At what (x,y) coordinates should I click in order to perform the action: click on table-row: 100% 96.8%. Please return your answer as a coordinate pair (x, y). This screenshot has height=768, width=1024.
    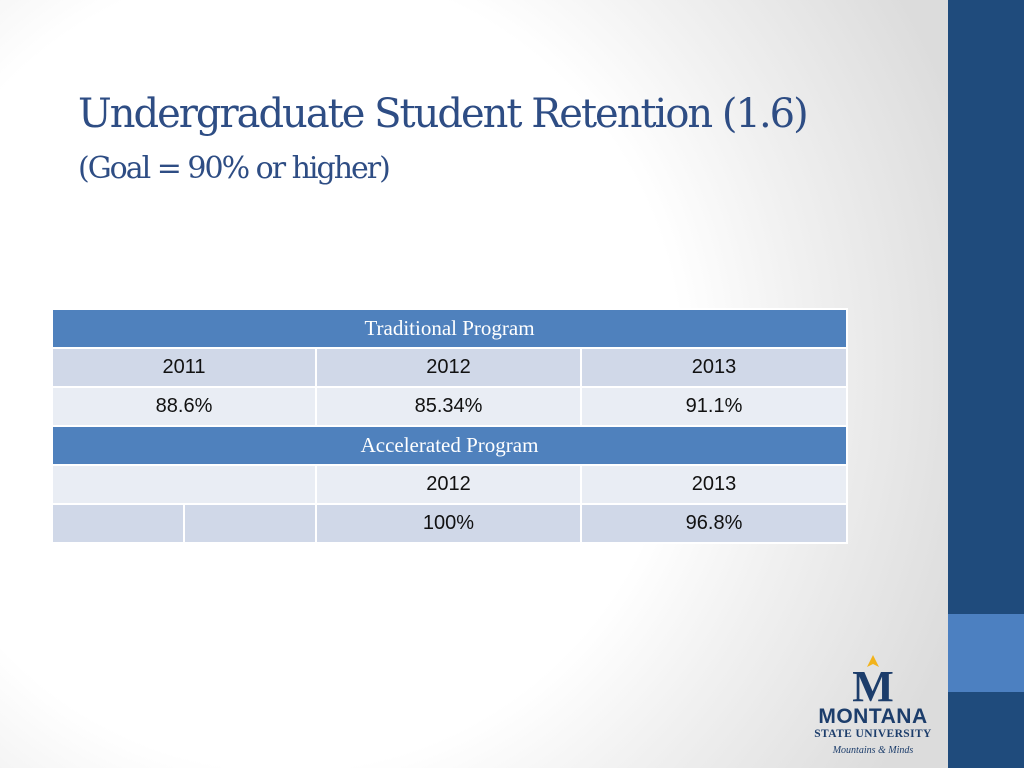
    Looking at the image, I should click on (450, 523).